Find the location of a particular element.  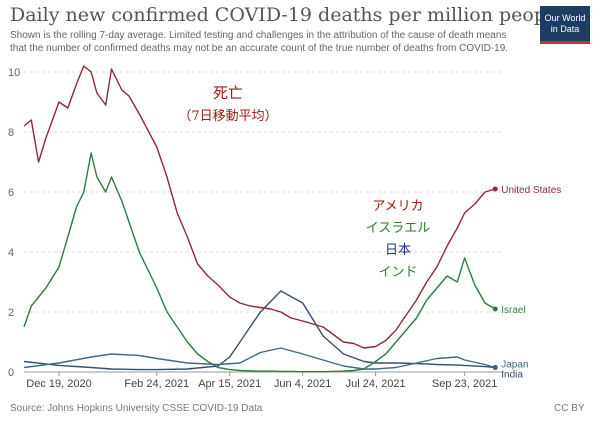

y-tick-label: 0 is located at coordinates (11, 373).